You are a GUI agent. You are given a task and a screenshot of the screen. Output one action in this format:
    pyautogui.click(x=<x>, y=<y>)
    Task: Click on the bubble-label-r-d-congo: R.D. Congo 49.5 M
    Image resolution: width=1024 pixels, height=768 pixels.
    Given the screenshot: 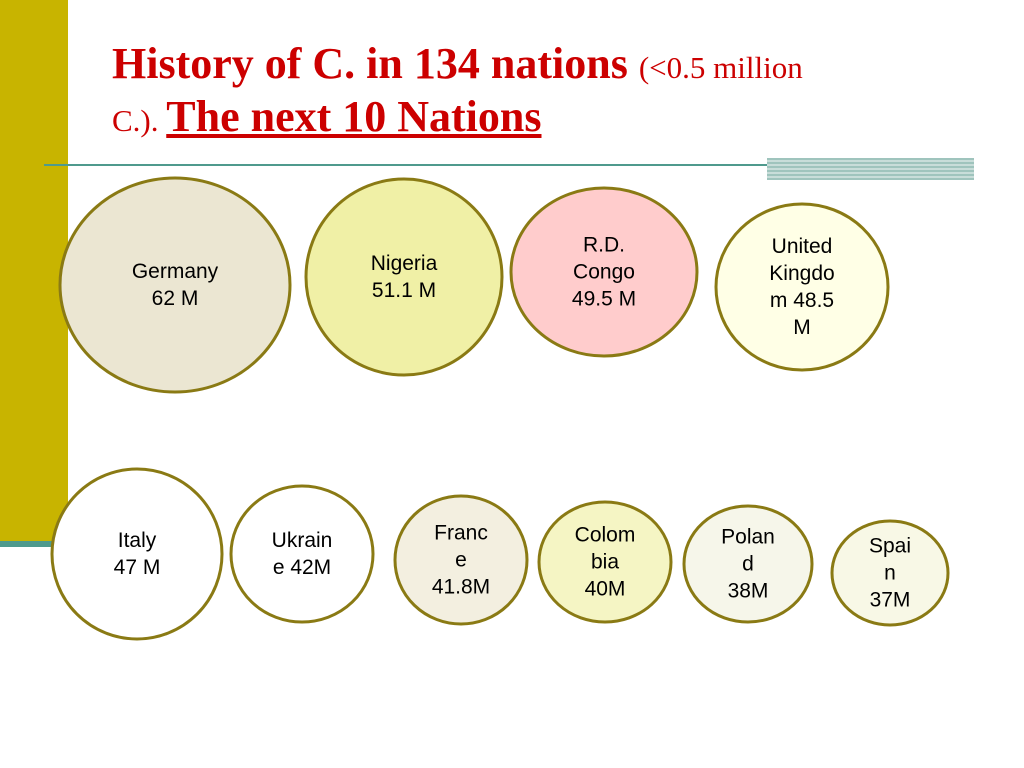 What is the action you would take?
    pyautogui.click(x=604, y=272)
    